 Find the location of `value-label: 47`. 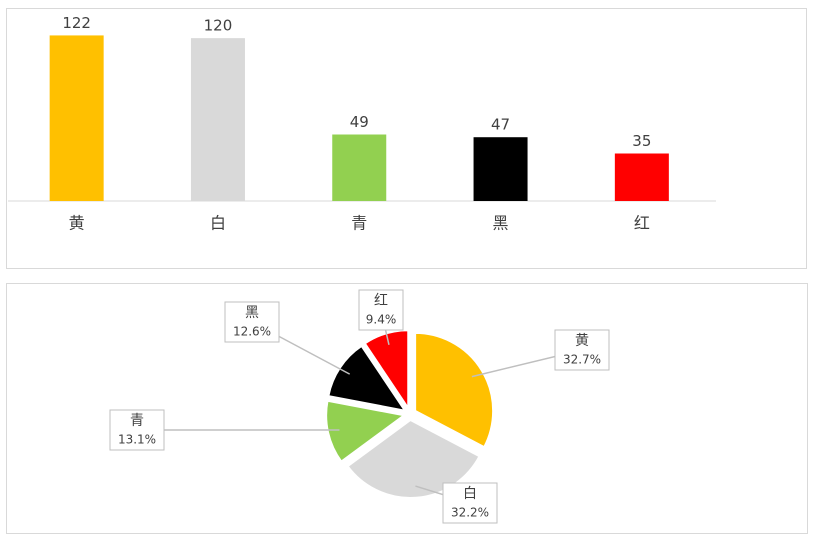

value-label: 47 is located at coordinates (500, 125).